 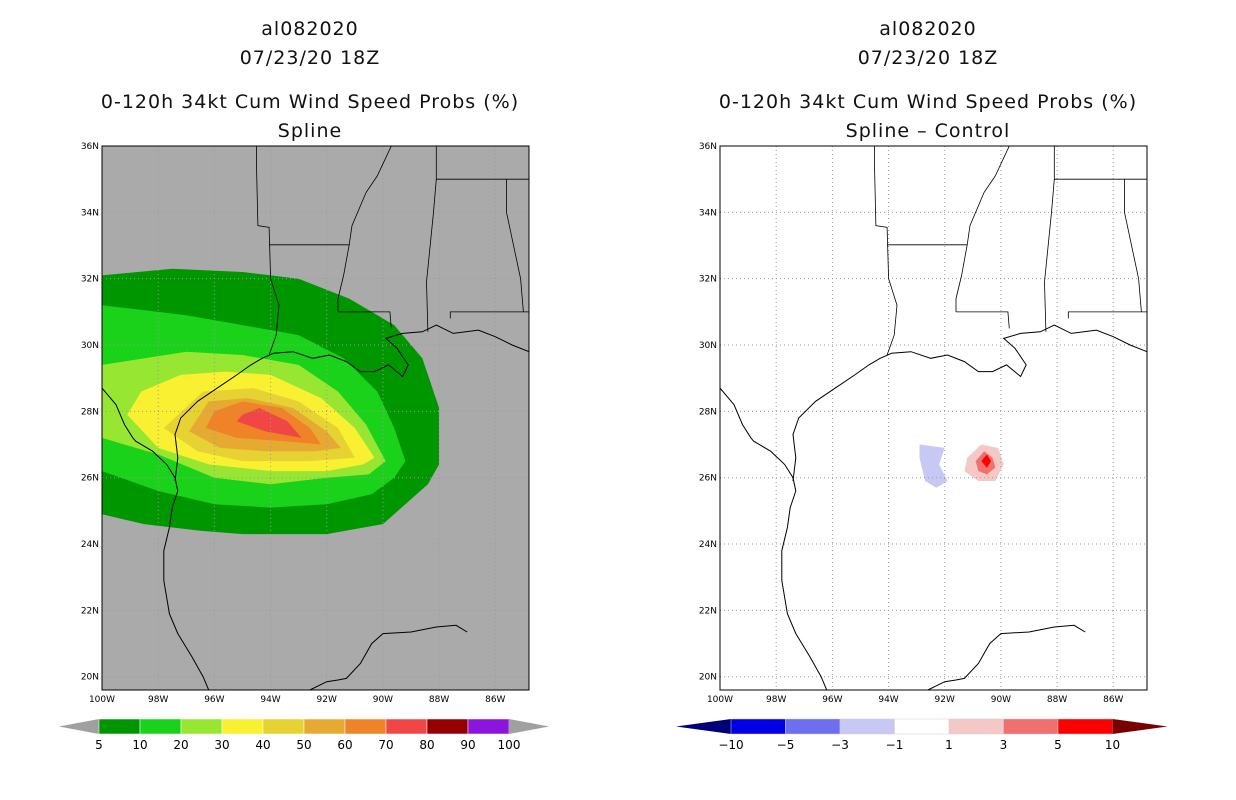 What do you see at coordinates (708, 545) in the screenshot?
I see `right-lat-tick-label: 24N` at bounding box center [708, 545].